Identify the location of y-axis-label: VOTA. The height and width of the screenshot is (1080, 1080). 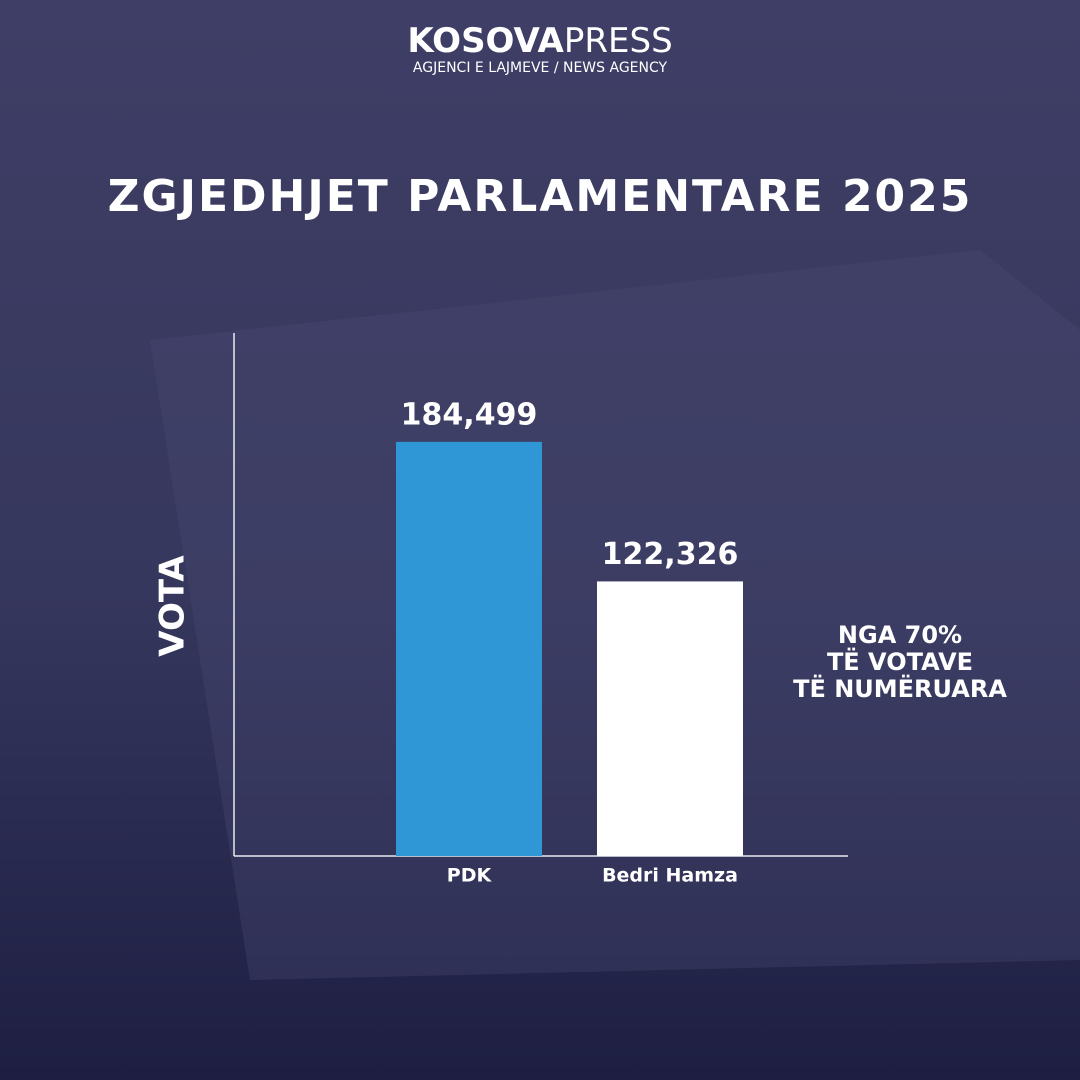
(173, 606).